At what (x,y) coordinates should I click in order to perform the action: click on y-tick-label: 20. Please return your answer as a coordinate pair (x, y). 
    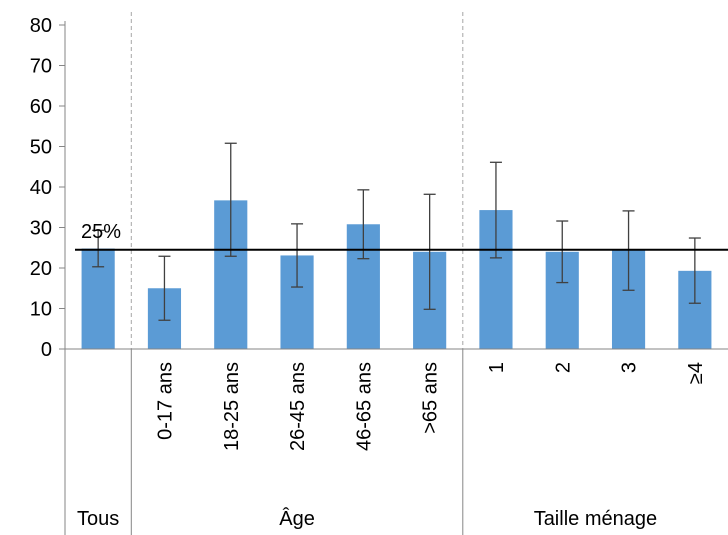
    Looking at the image, I should click on (41, 269).